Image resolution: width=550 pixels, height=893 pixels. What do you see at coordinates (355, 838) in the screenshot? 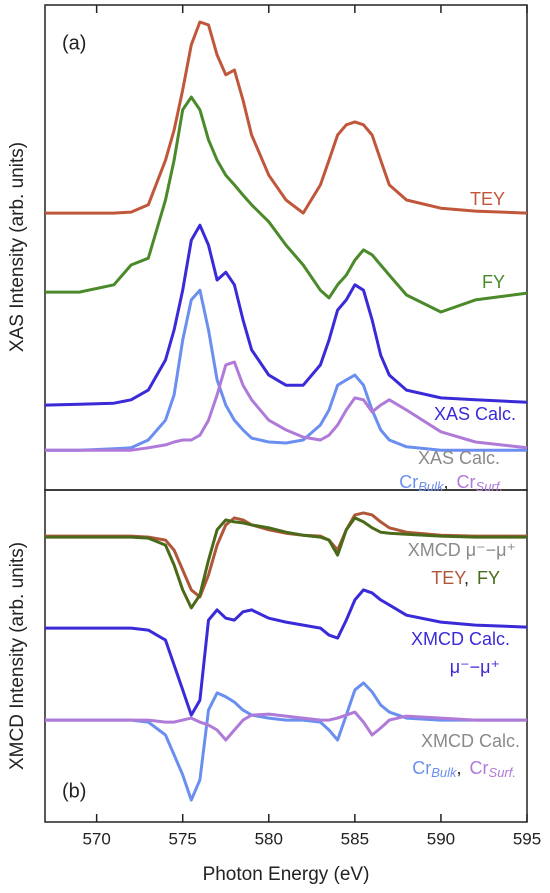
I see `x-tick-label: 585` at bounding box center [355, 838].